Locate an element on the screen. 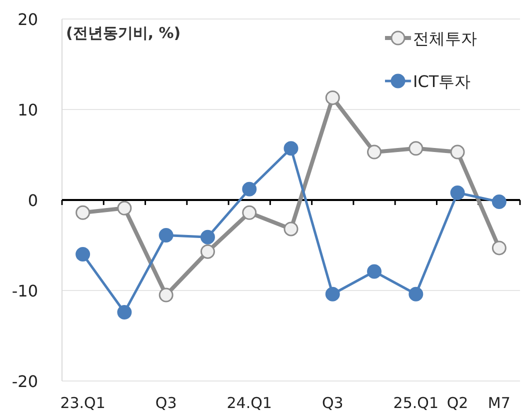 Image resolution: width=522 pixels, height=417 pixels. x-tick-label: 24.Q1 is located at coordinates (249, 403).